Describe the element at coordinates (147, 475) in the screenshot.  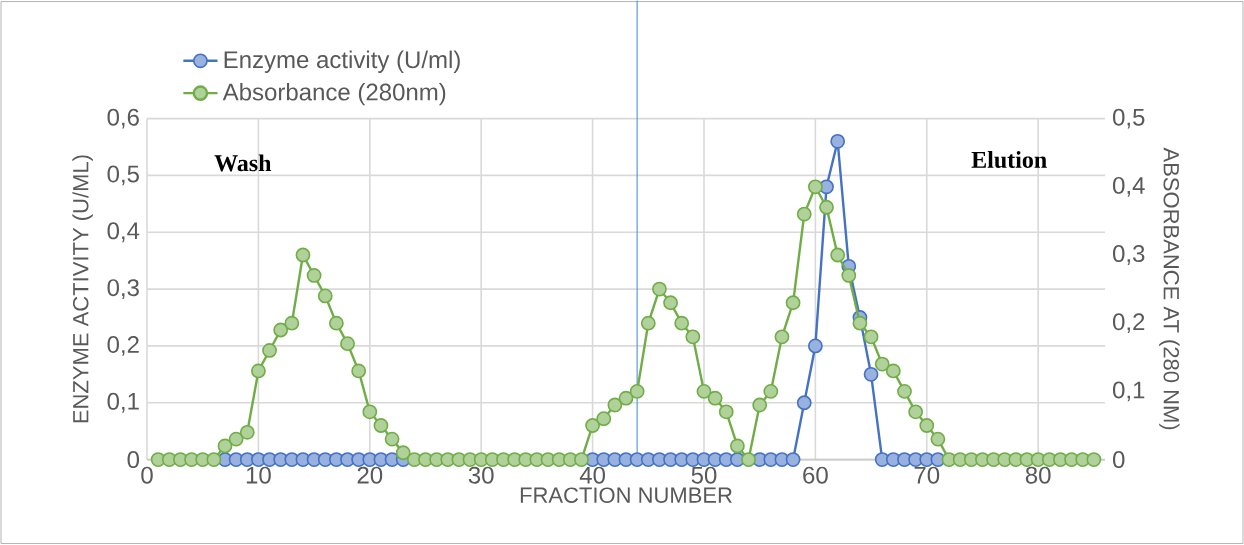
I see `x-tick-label: 0` at that location.